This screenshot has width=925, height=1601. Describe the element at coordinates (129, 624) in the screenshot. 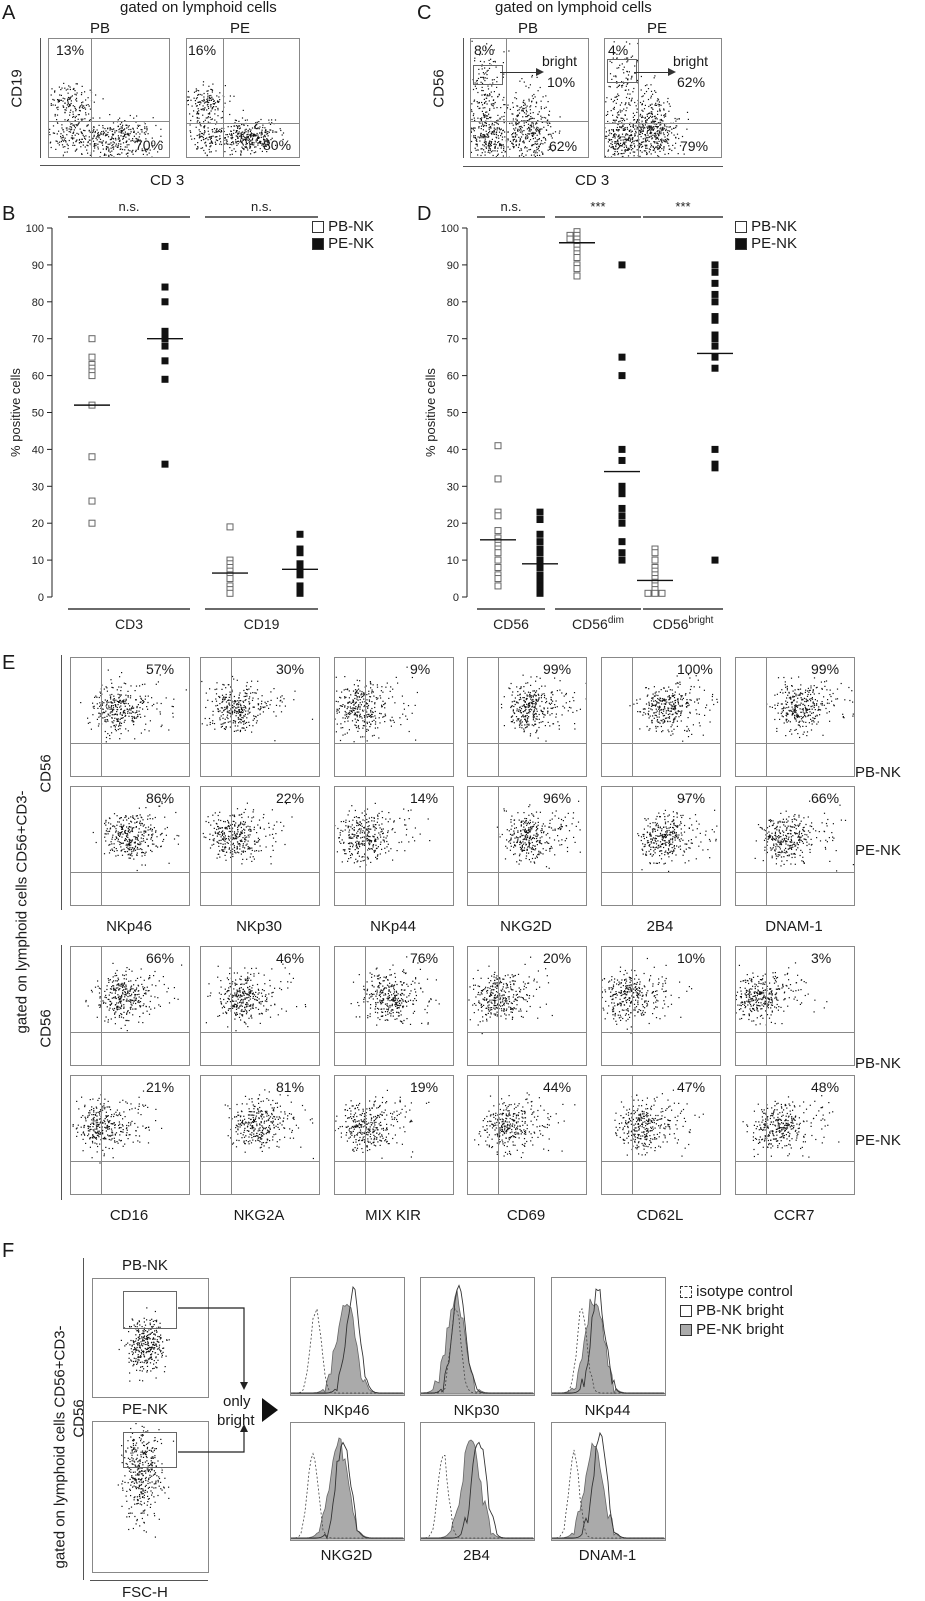

I see `group-label: CD3` at that location.